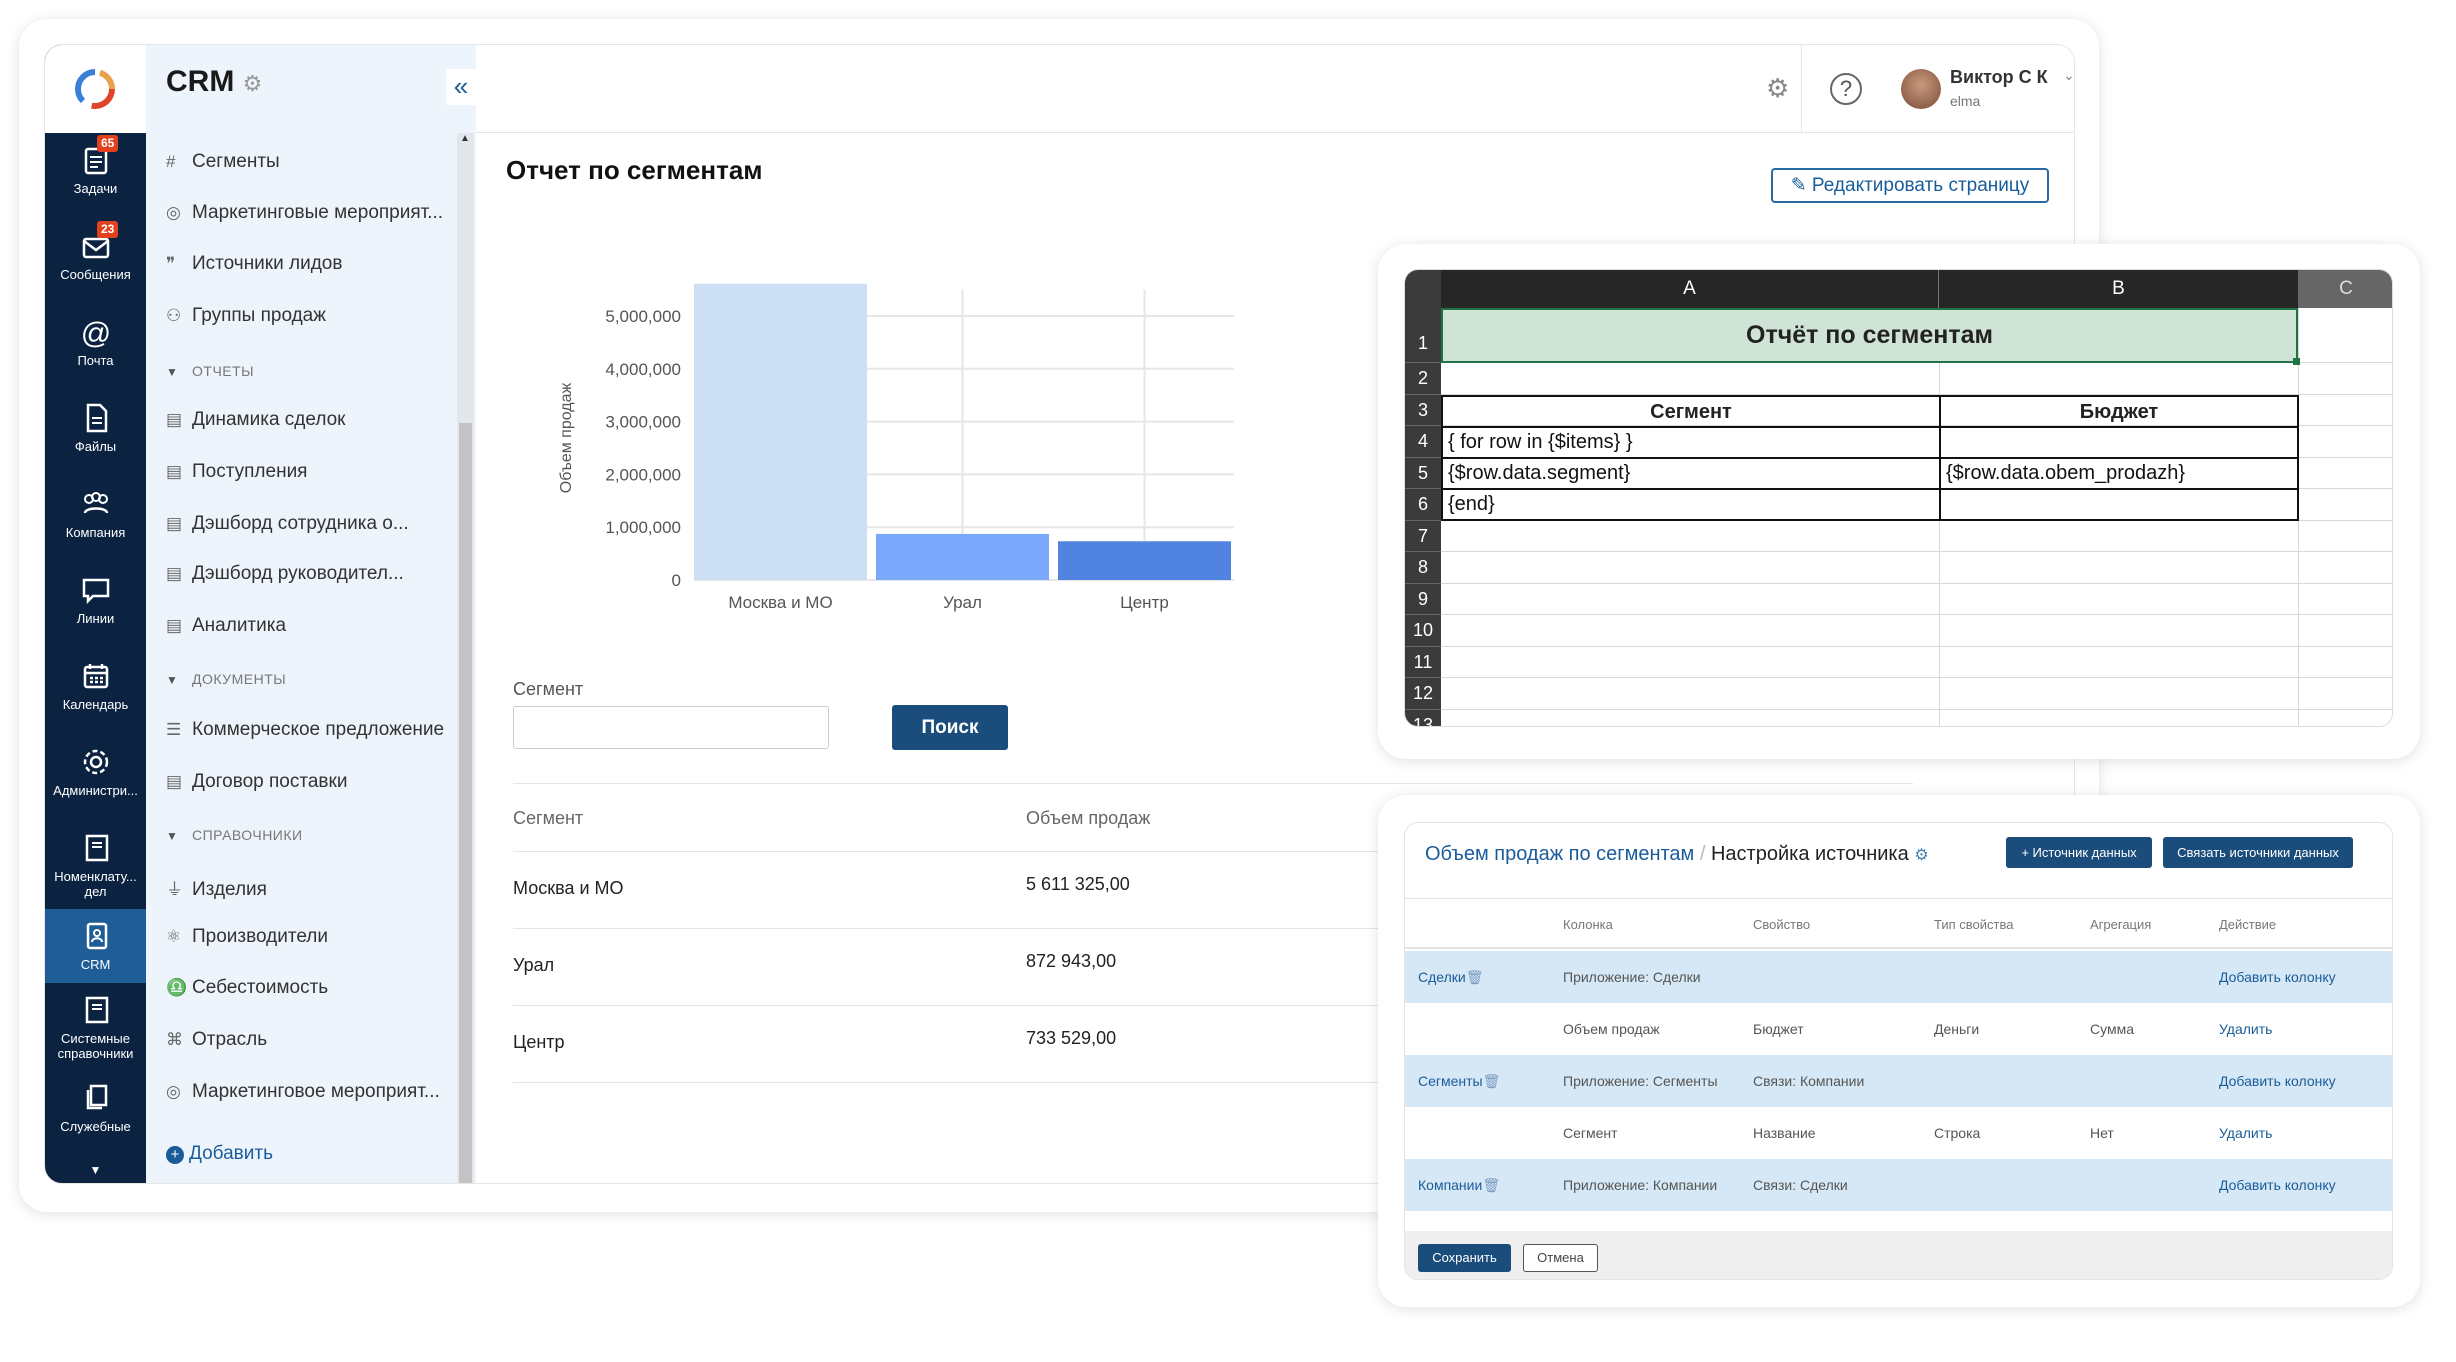  Describe the element at coordinates (174, 625) in the screenshot. I see `document-icon: ▤` at that location.